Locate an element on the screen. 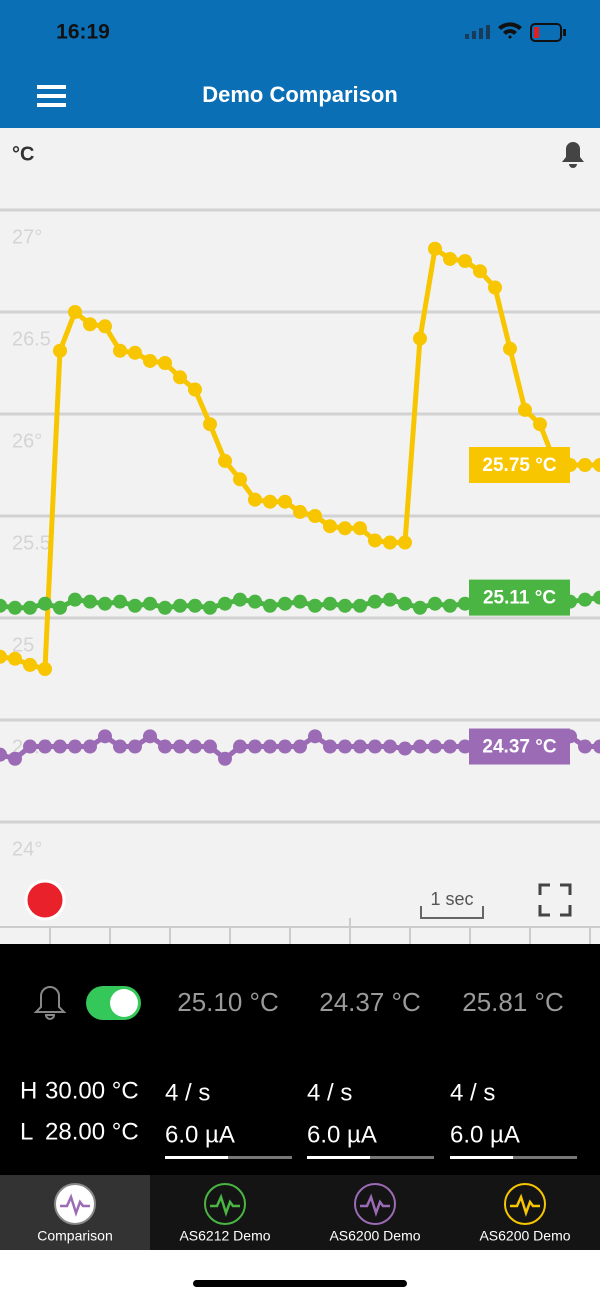 The image size is (600, 1299). app-bar is located at coordinates (300, 64).